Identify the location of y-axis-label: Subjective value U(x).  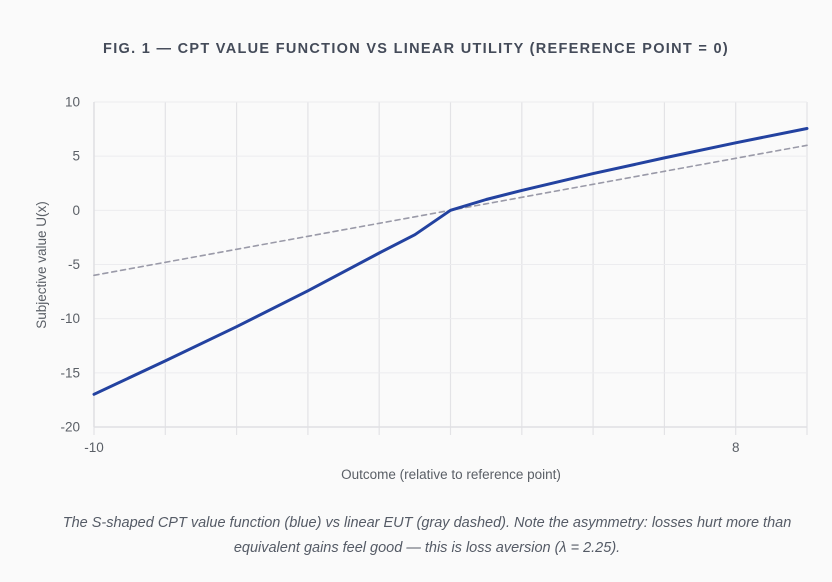
(41, 265).